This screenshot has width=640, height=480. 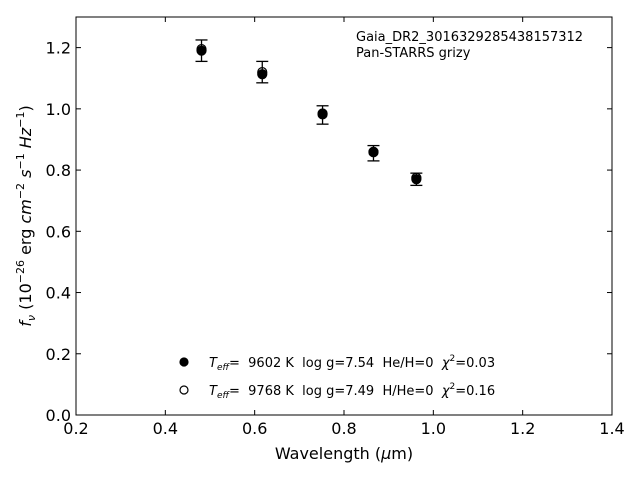 I want to click on error-bars, so click(x=309, y=113).